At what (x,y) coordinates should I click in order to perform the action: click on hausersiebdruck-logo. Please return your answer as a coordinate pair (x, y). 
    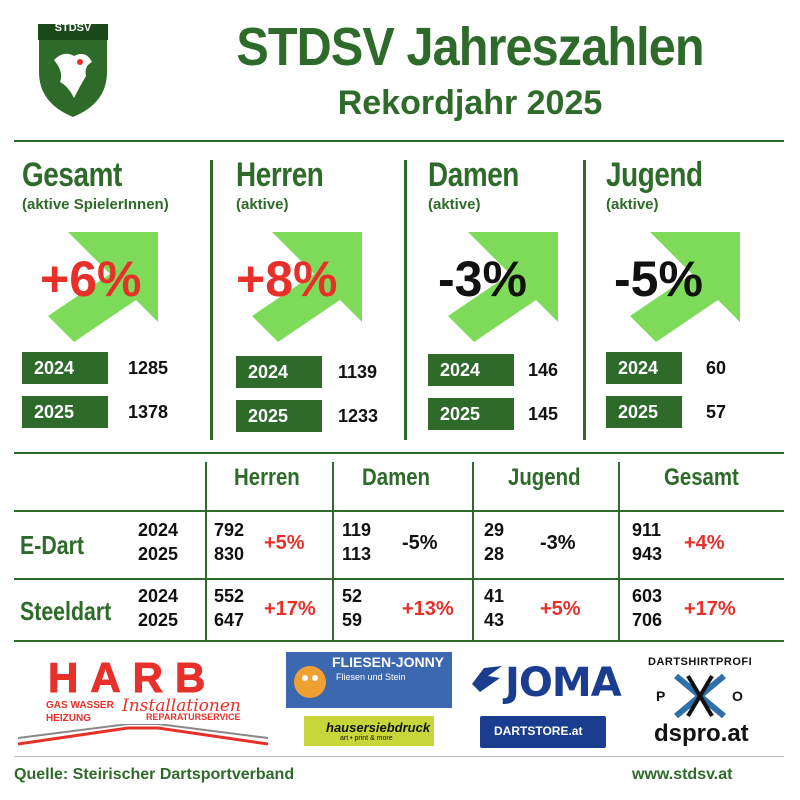
    Looking at the image, I should click on (369, 731).